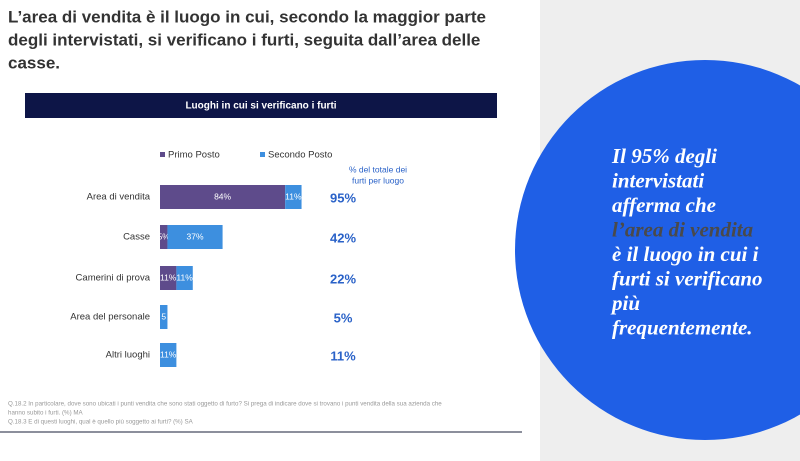  Describe the element at coordinates (687, 278) in the screenshot. I see `sidebar-quote: furti si verificano` at that location.